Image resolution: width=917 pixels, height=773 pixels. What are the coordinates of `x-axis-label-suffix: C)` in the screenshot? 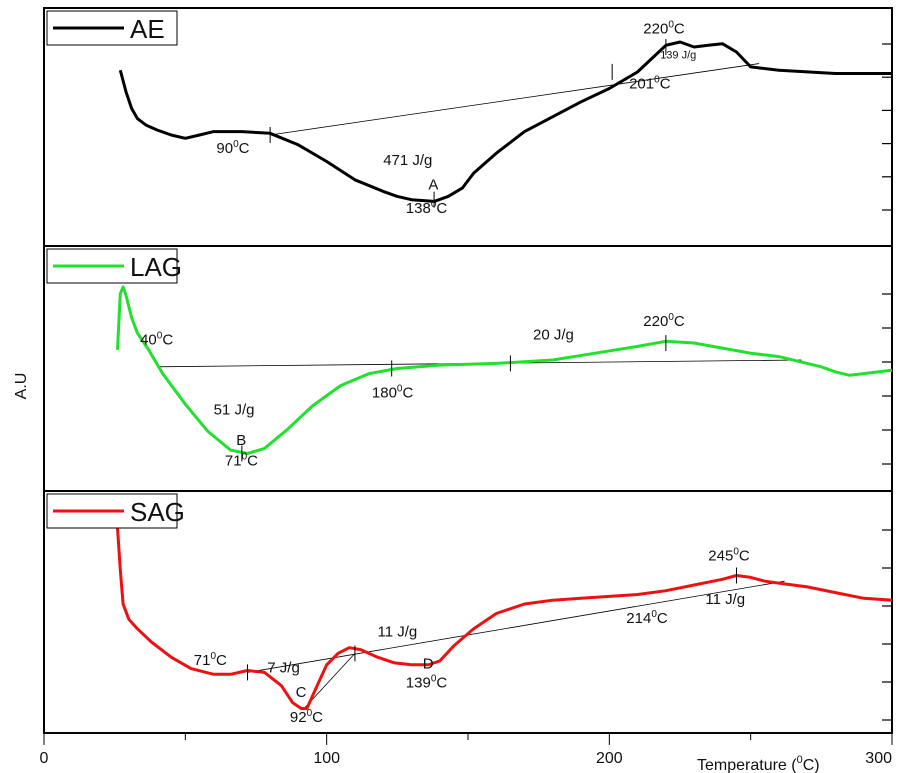 It's located at (811, 765).